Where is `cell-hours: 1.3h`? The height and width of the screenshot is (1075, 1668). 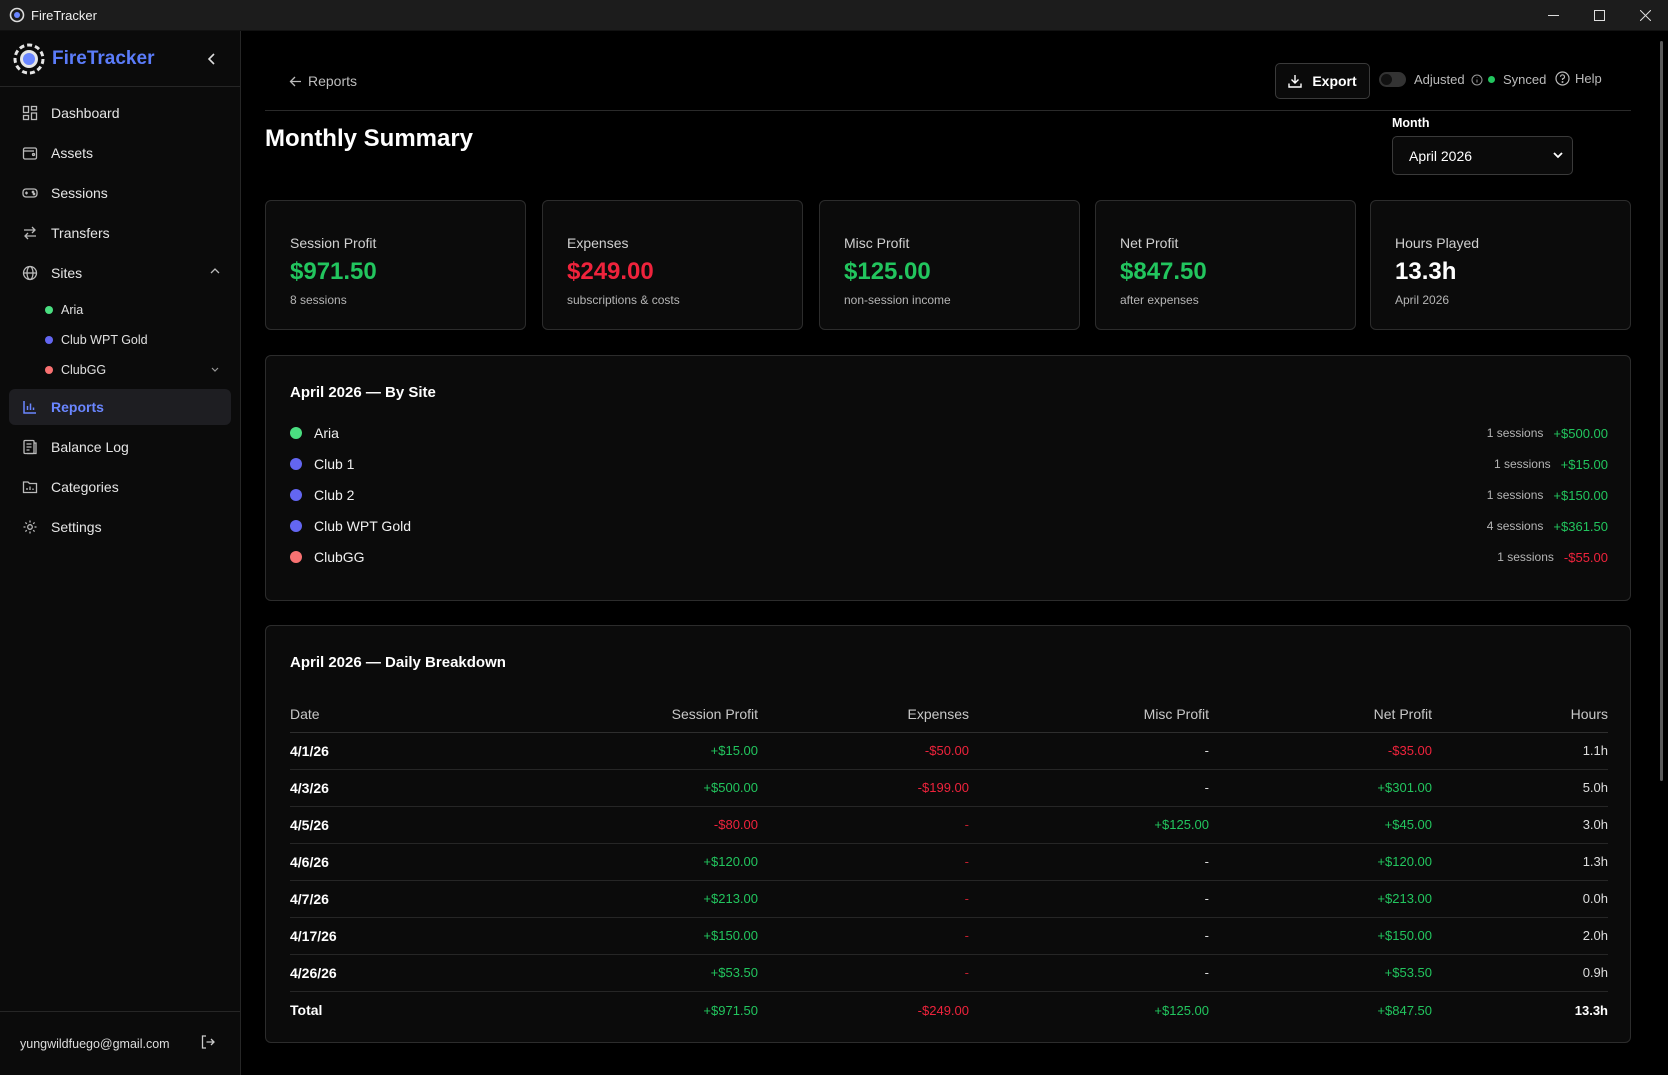
cell-hours: 1.3h is located at coordinates (1520, 862).